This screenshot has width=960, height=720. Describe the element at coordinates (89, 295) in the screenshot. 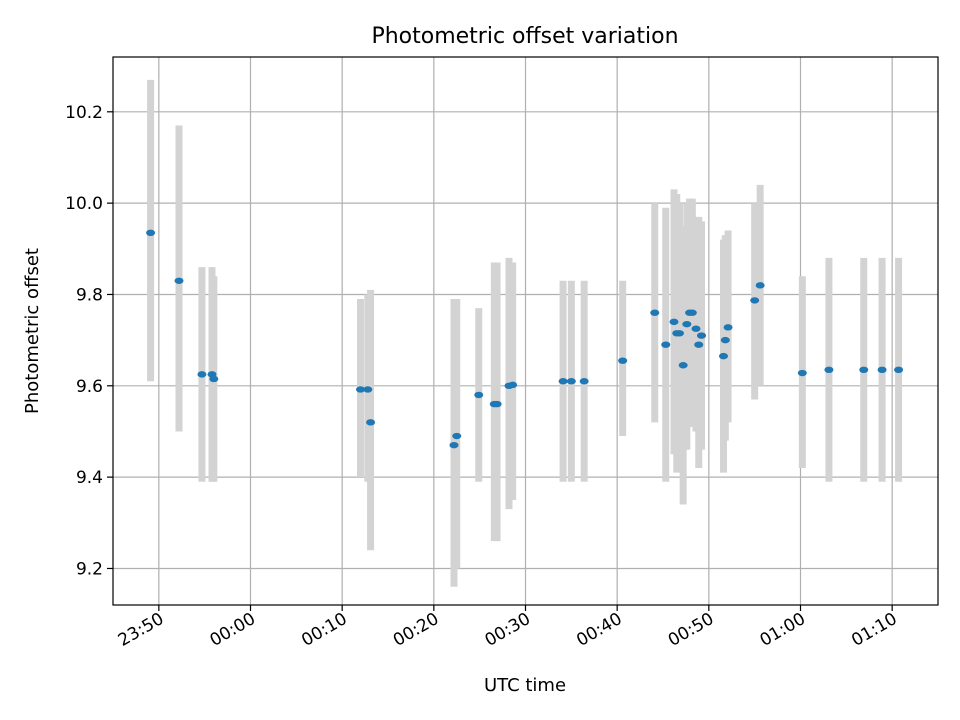

I see `y-tick-label: 9.8` at that location.